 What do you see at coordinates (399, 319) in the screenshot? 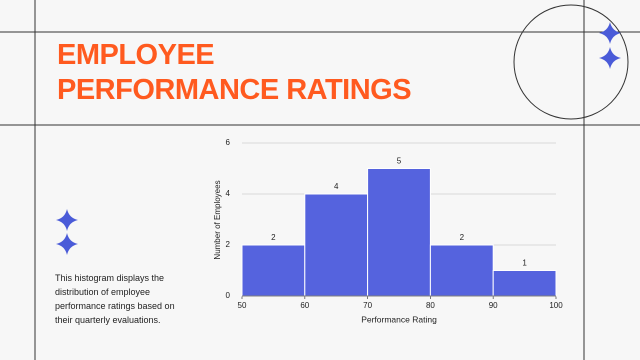
I see `x-axis-label: Performance Rating` at bounding box center [399, 319].